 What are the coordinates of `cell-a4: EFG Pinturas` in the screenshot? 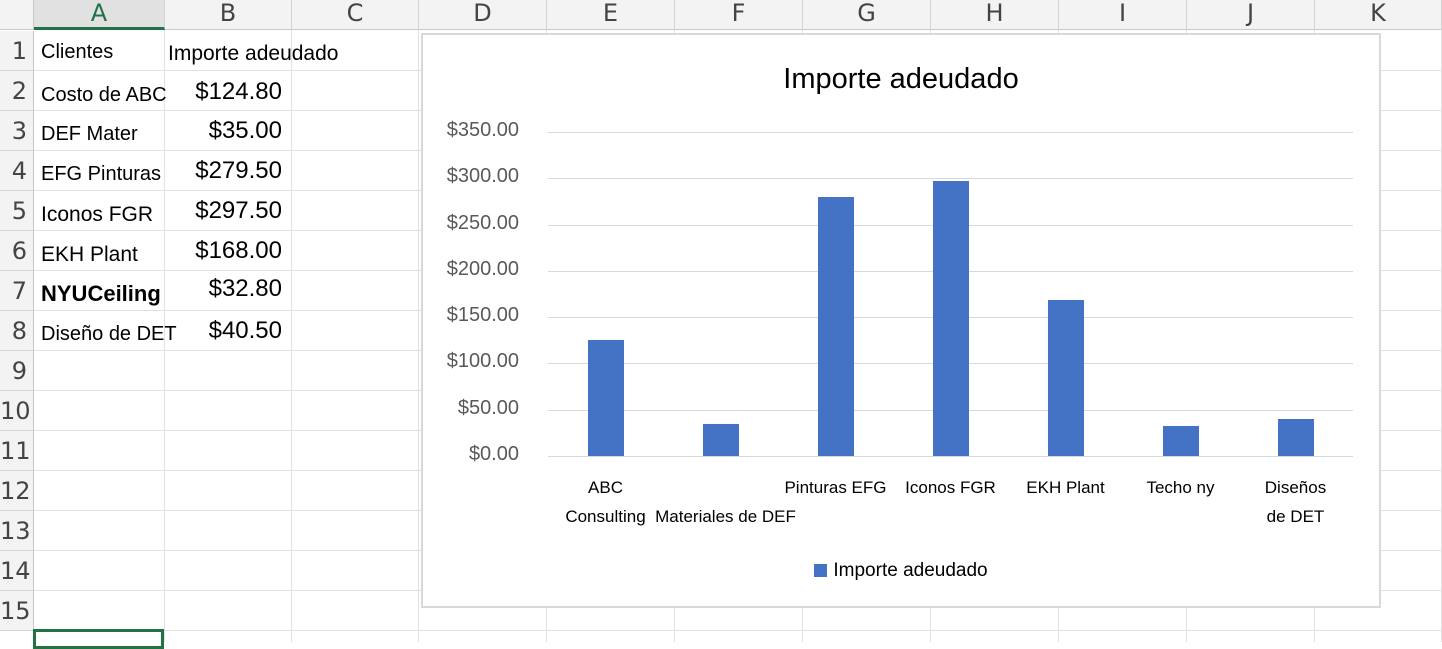 It's located at (101, 174).